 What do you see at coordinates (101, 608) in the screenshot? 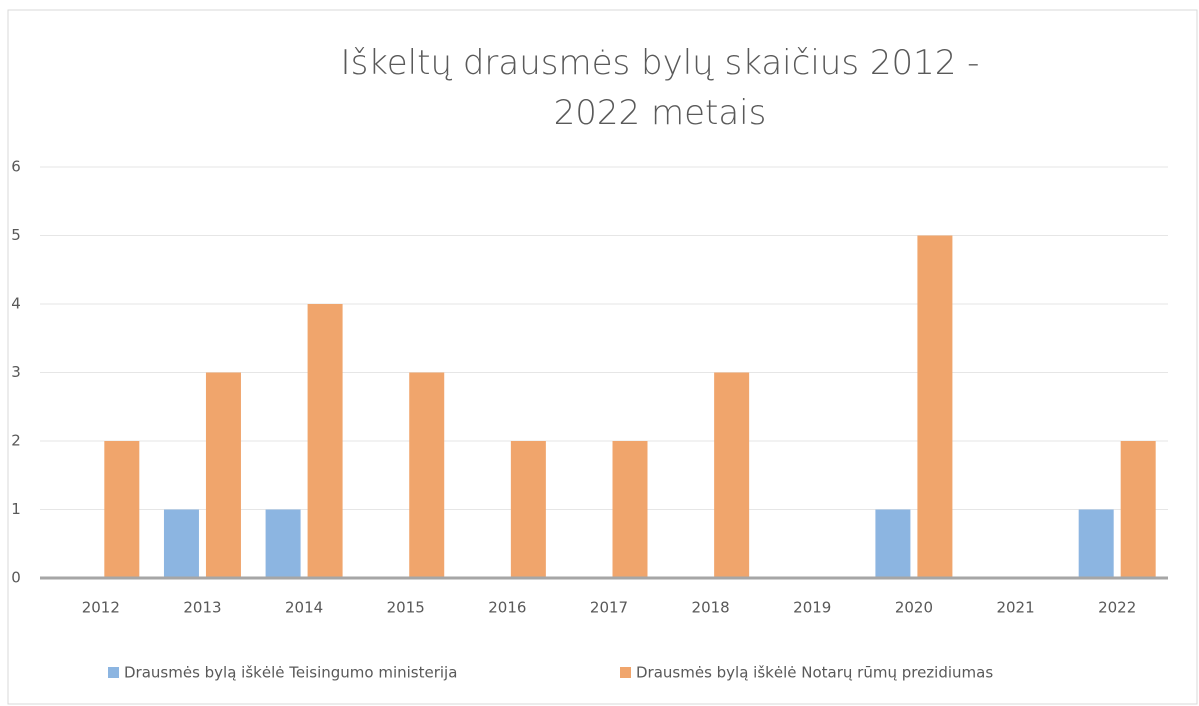
I see `x-tick-label: 2012` at bounding box center [101, 608].